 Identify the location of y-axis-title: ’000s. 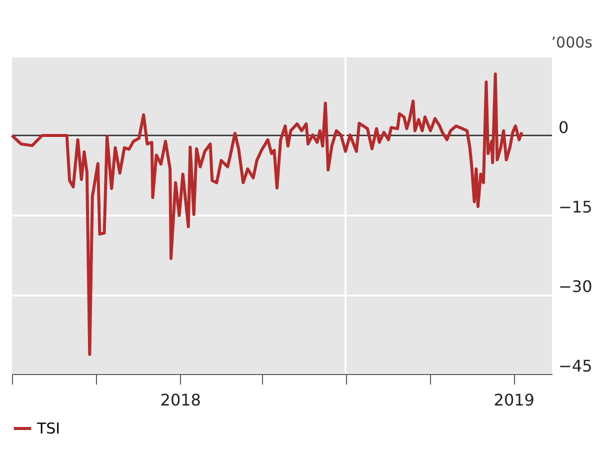
(572, 43).